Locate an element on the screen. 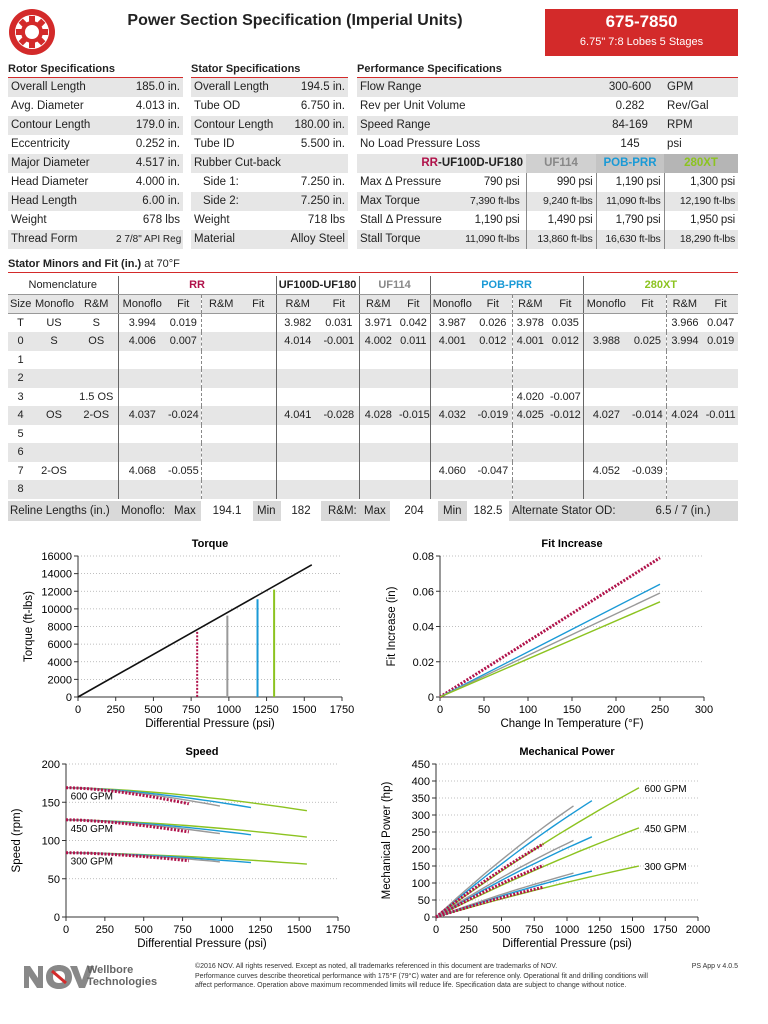 The height and width of the screenshot is (1024, 768). rotor-value: 179.0 in. is located at coordinates (157, 125).